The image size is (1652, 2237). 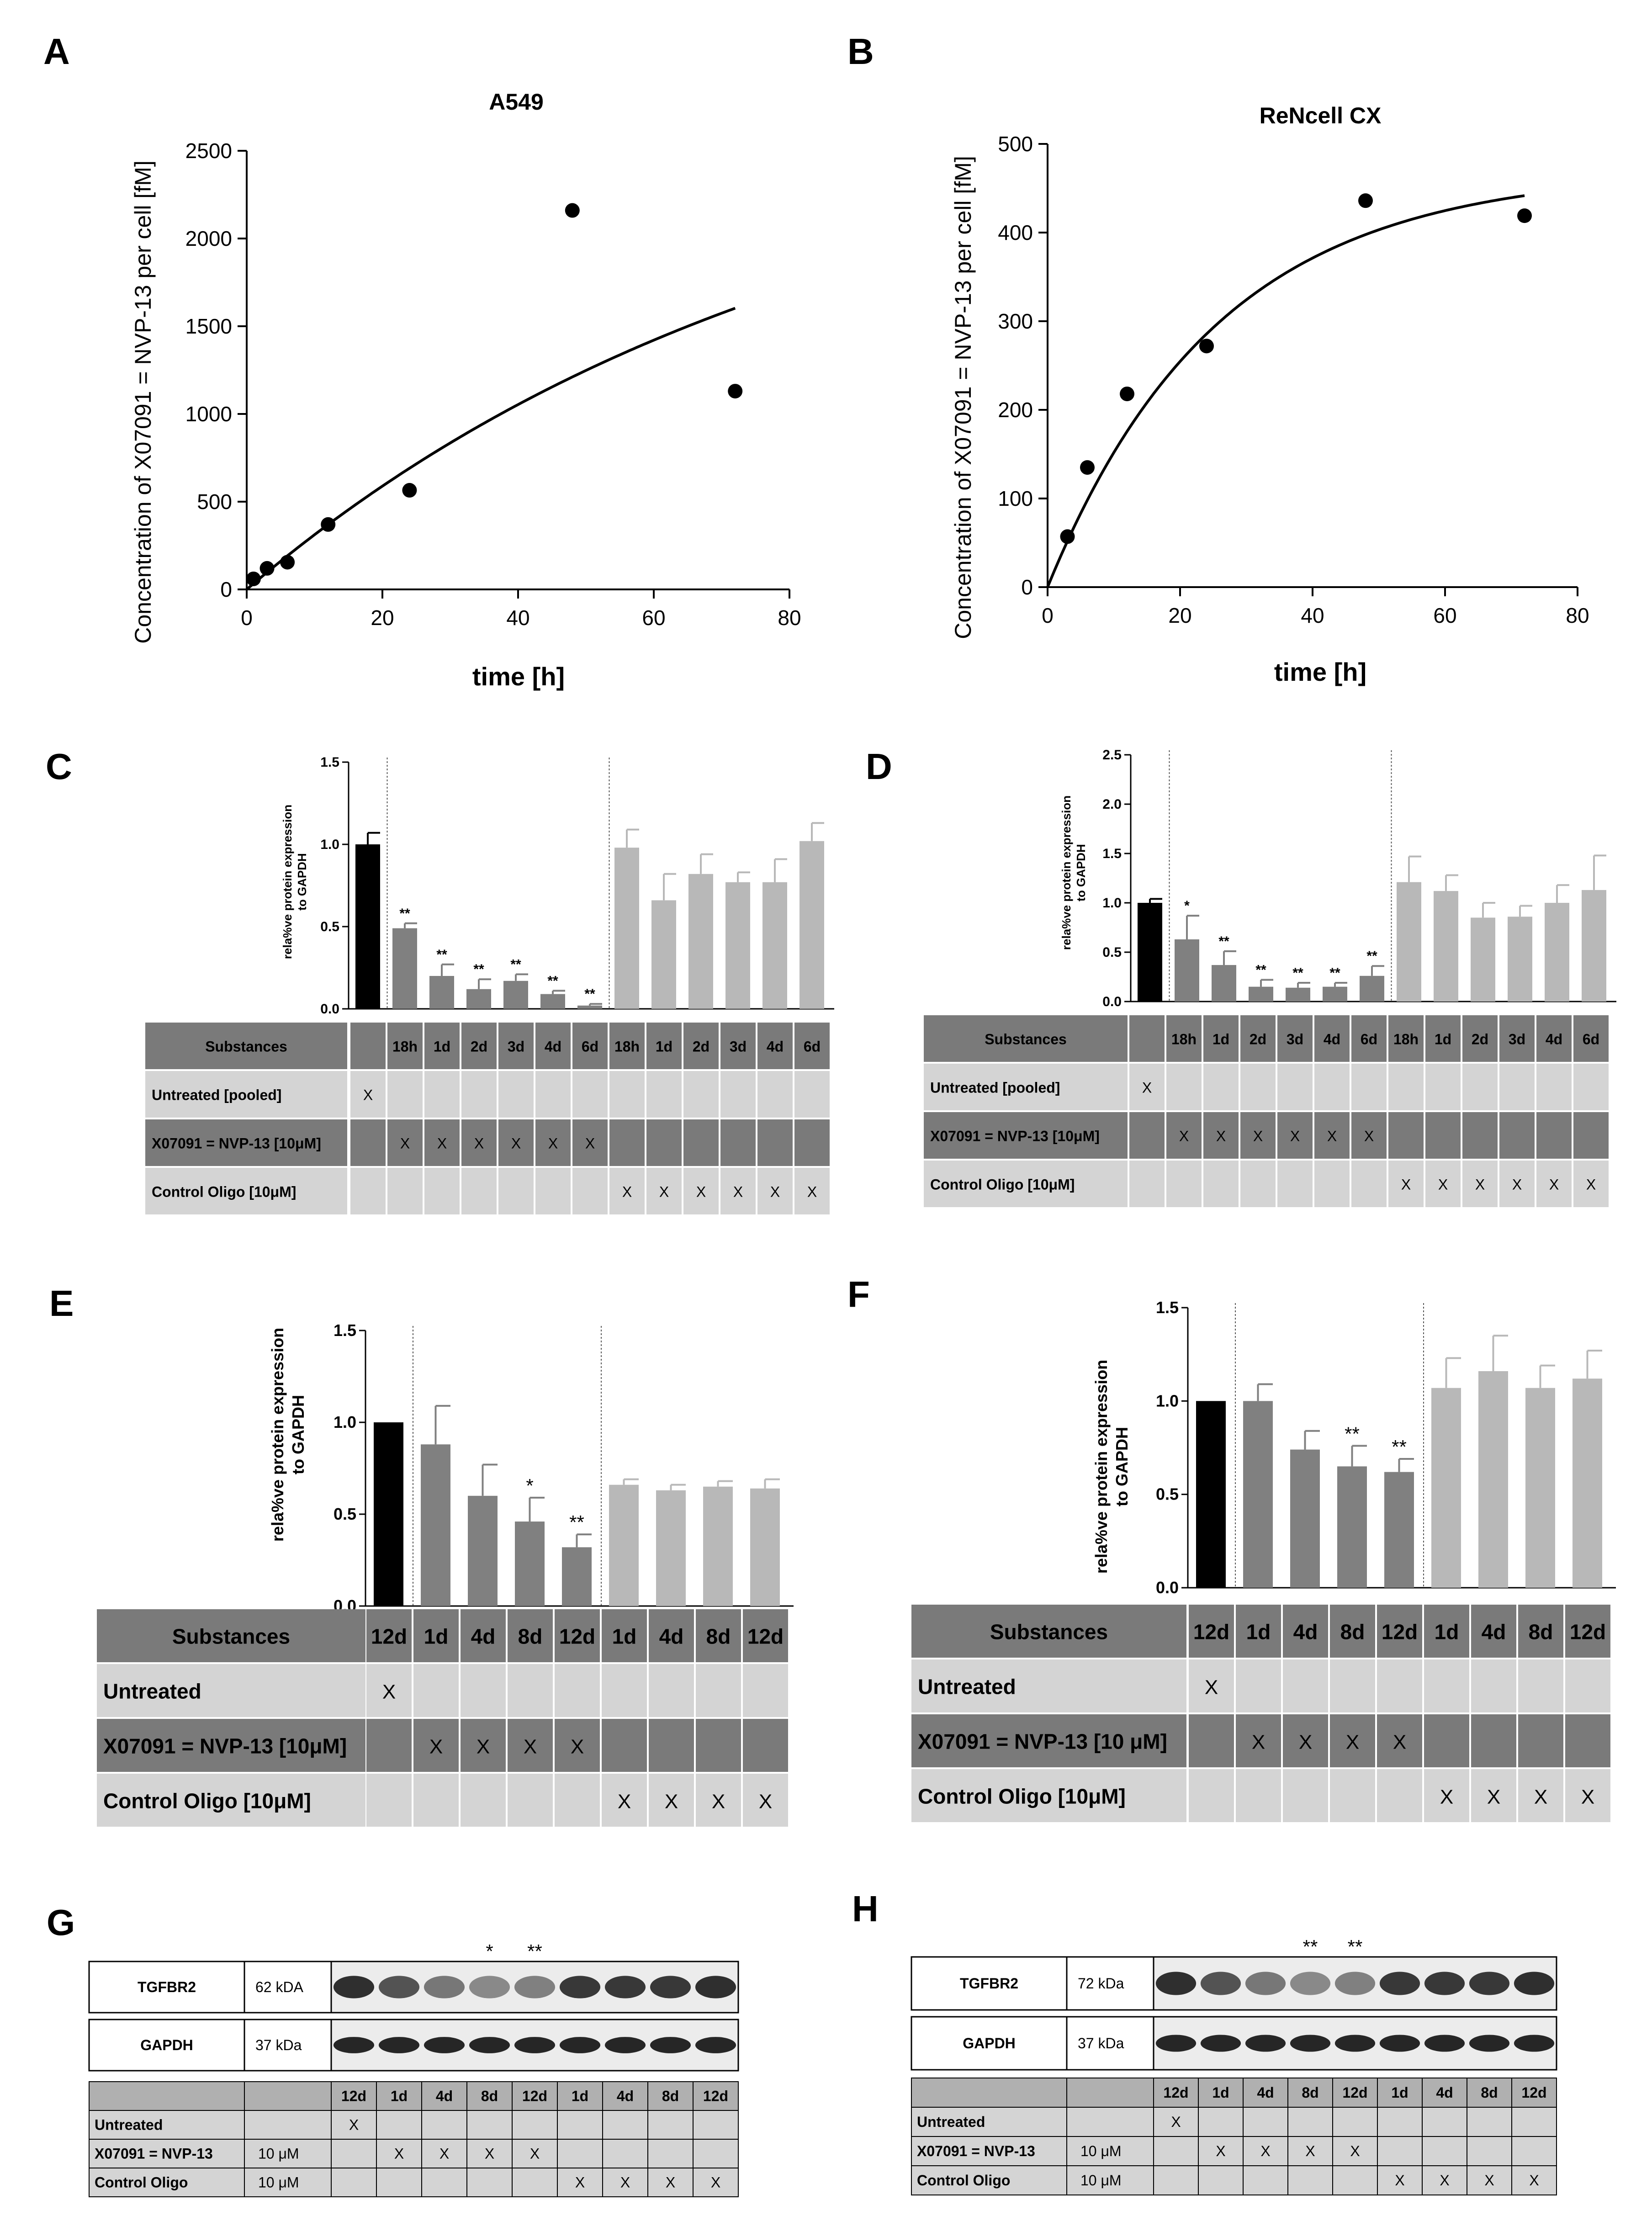 What do you see at coordinates (217, 1095) in the screenshot?
I see `table-row-label: Untreated [pooled]` at bounding box center [217, 1095].